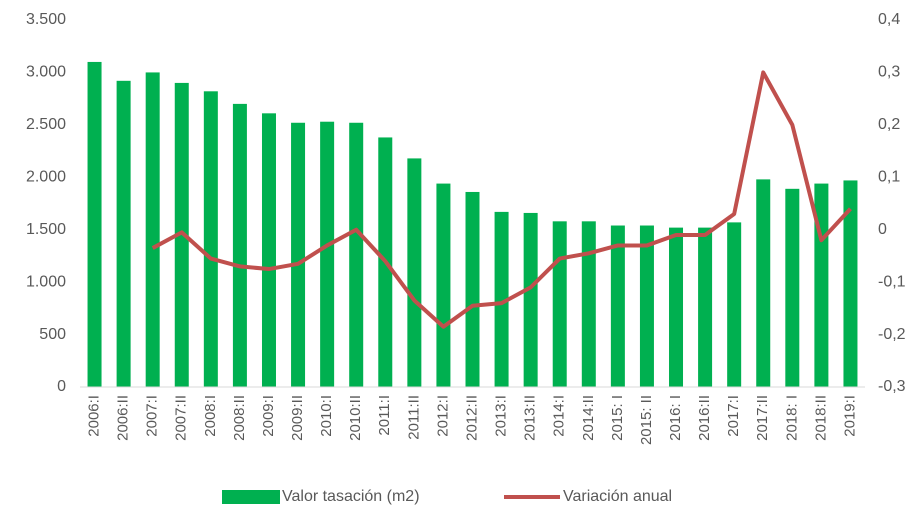  What do you see at coordinates (820, 418) in the screenshot?
I see `x-tick-label: 2018:II` at bounding box center [820, 418].